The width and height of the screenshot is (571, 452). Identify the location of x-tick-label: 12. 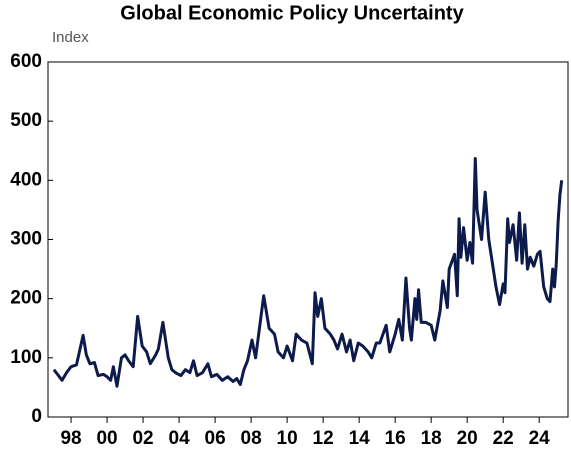
(323, 438).